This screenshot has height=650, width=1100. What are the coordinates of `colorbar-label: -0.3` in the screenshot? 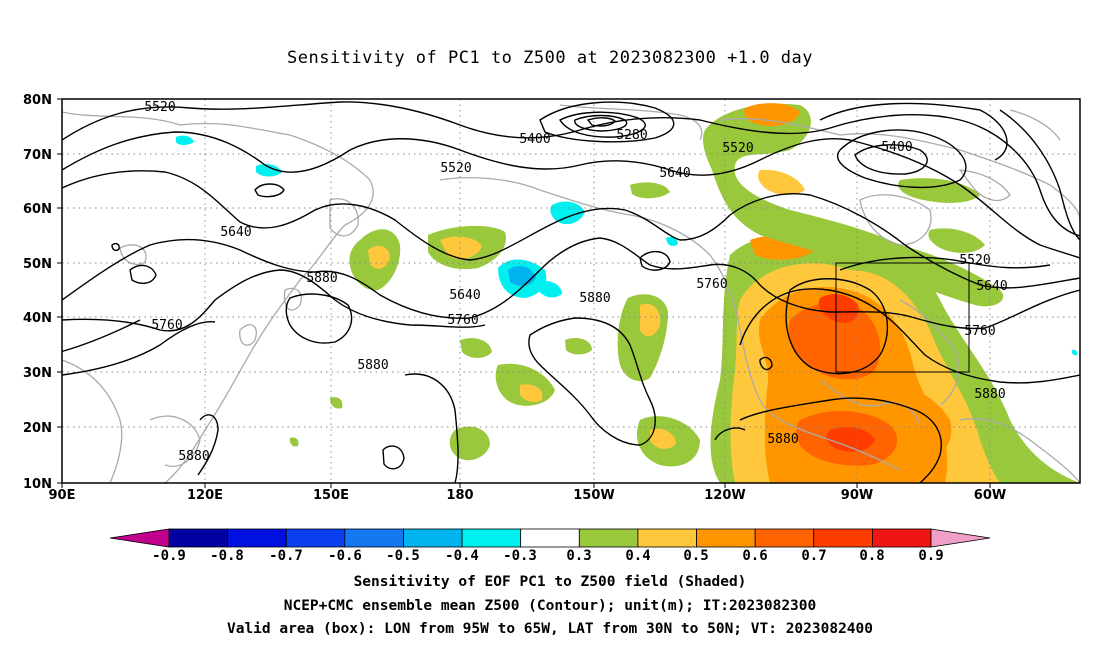 It's located at (520, 556).